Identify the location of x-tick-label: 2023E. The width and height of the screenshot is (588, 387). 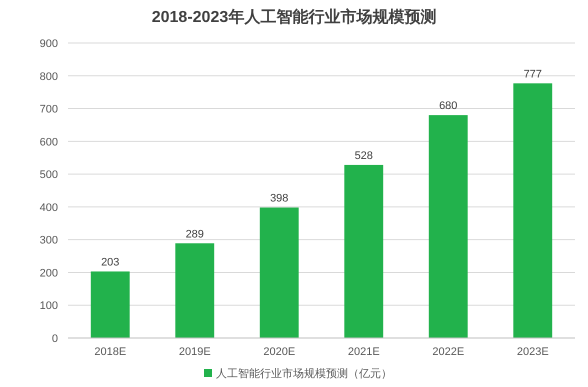
(532, 352).